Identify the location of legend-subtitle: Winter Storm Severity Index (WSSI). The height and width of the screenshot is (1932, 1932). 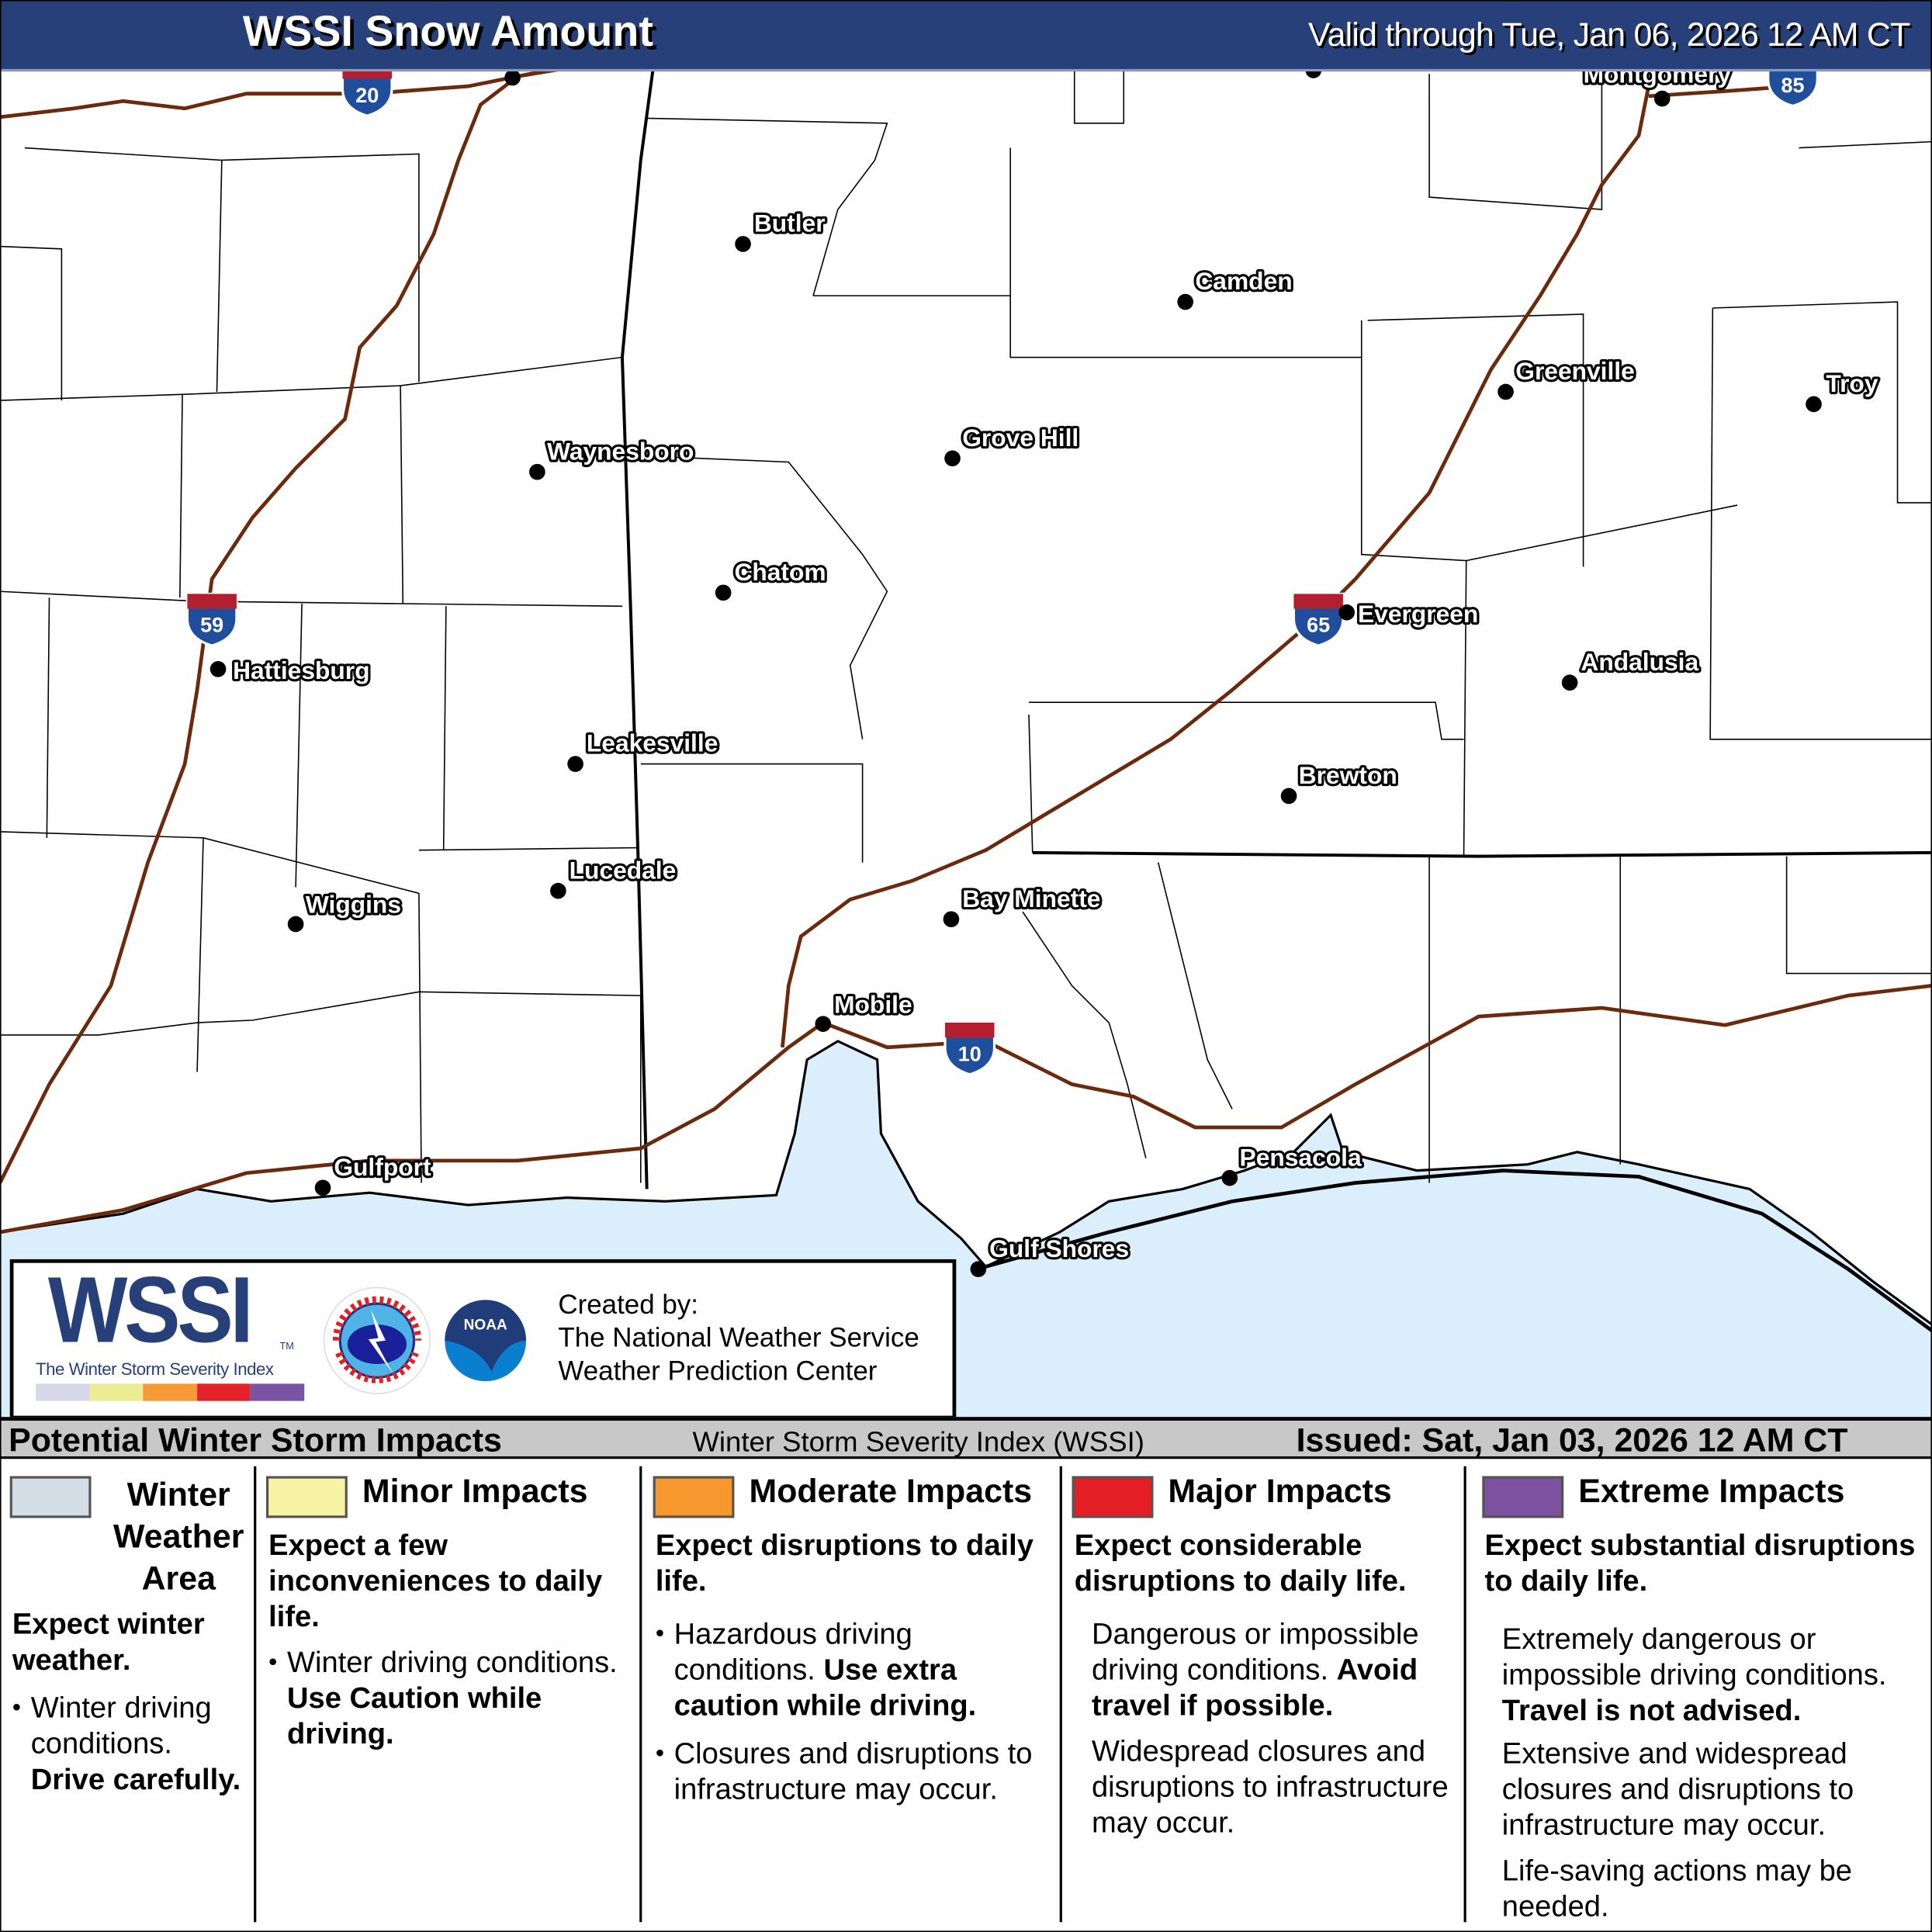
(918, 1441).